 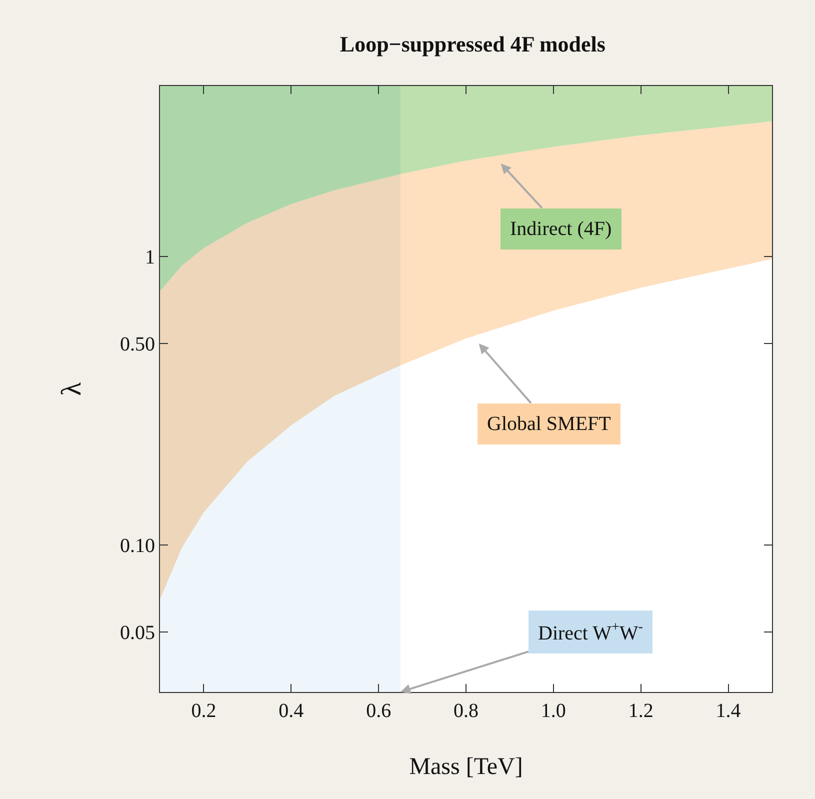 What do you see at coordinates (137, 546) in the screenshot?
I see `y-tick-label: 0.10` at bounding box center [137, 546].